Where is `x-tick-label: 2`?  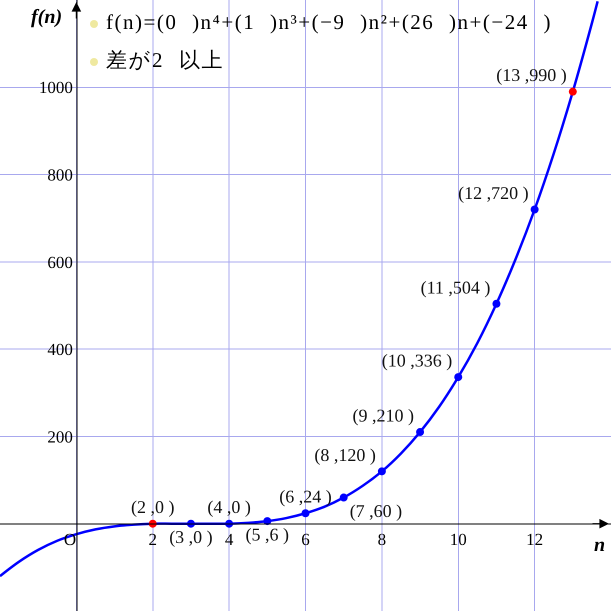
x-tick-label: 2 is located at coordinates (152, 540).